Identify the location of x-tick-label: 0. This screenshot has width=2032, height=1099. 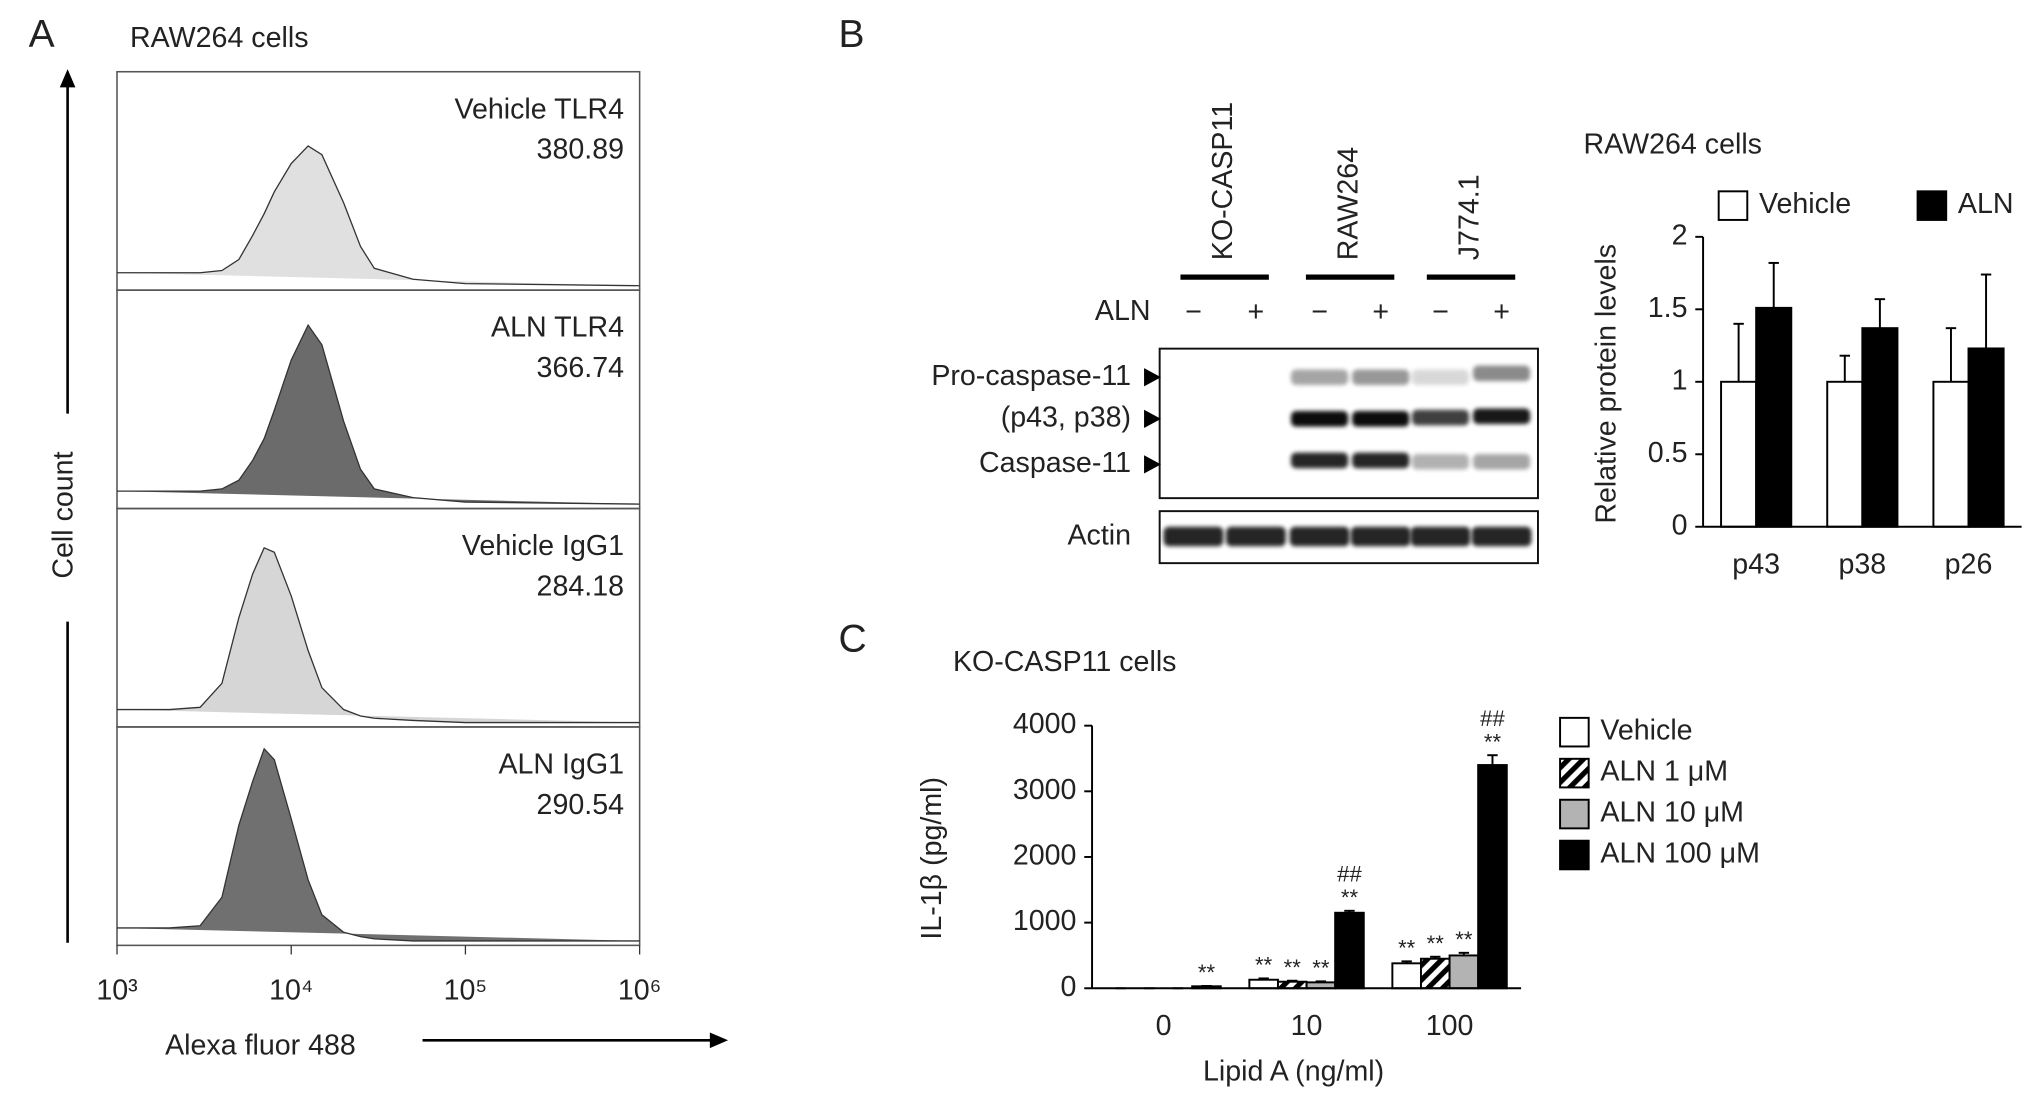
(1164, 1026).